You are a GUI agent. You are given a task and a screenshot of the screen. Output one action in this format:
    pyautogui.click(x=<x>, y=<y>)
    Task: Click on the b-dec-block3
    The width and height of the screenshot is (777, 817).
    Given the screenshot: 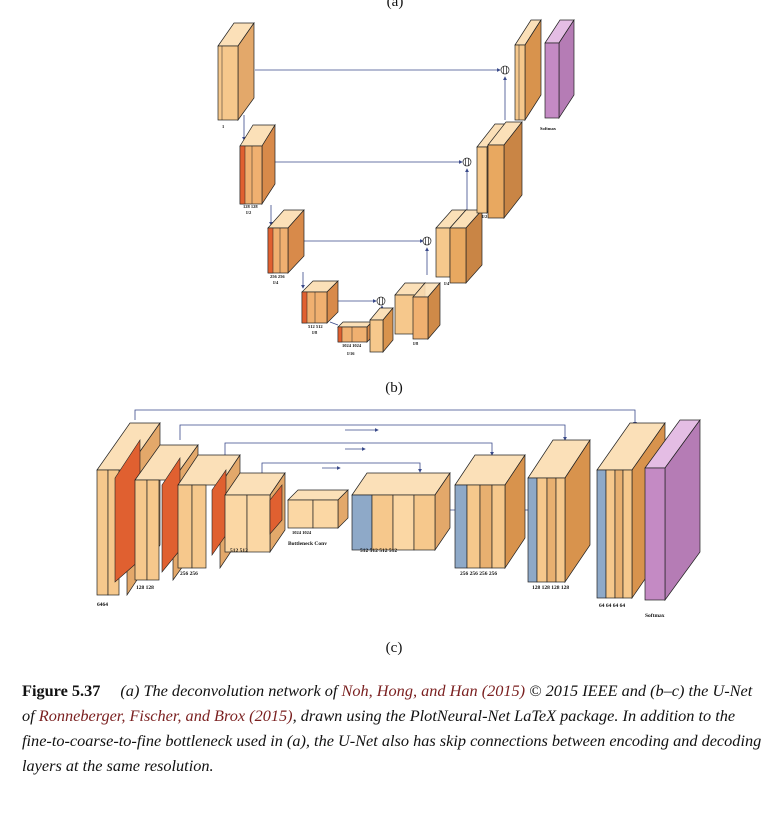 What is the action you would take?
    pyautogui.click(x=490, y=511)
    